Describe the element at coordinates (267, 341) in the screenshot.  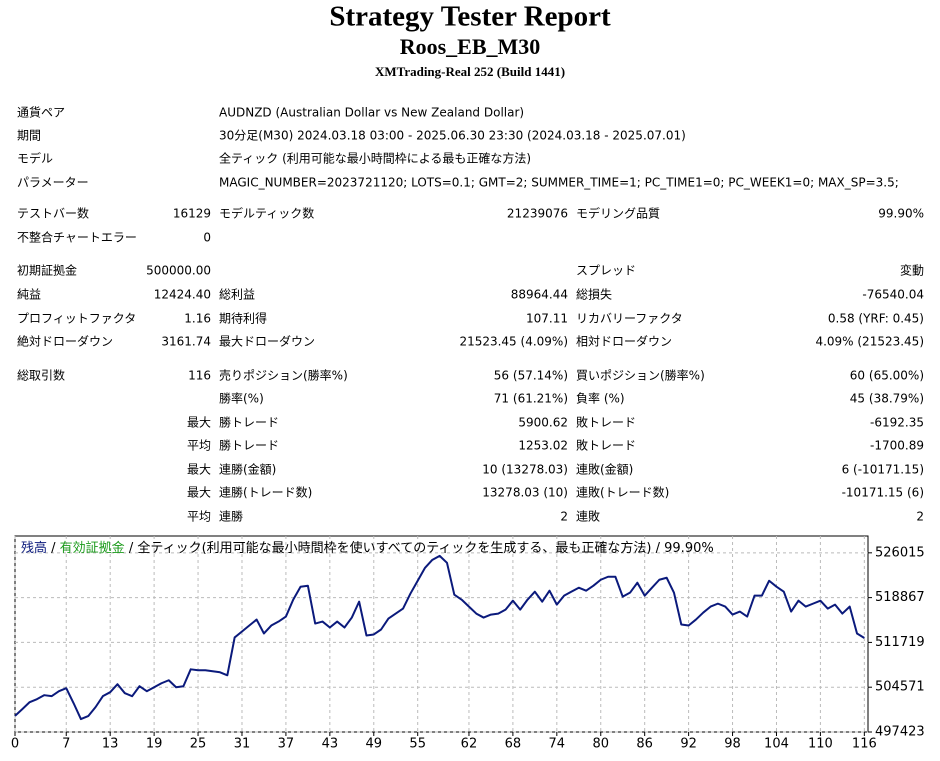
I see `label-cell: 最大ドローダウン` at that location.